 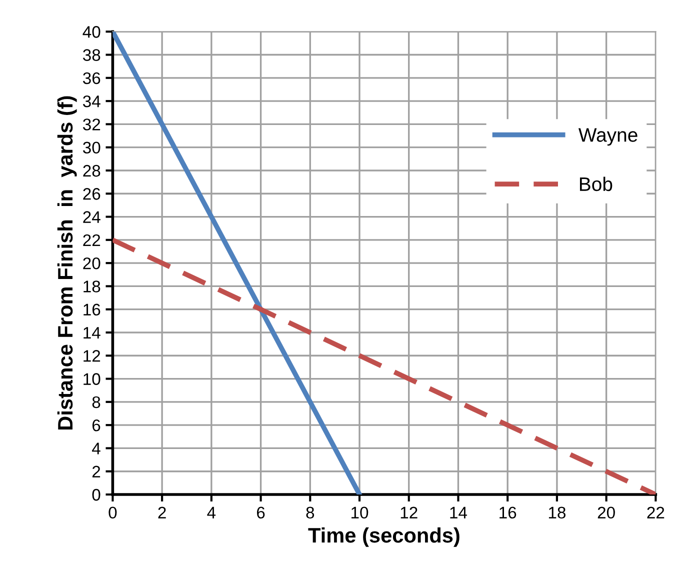 What do you see at coordinates (596, 184) in the screenshot?
I see `legend-label: Bob` at bounding box center [596, 184].